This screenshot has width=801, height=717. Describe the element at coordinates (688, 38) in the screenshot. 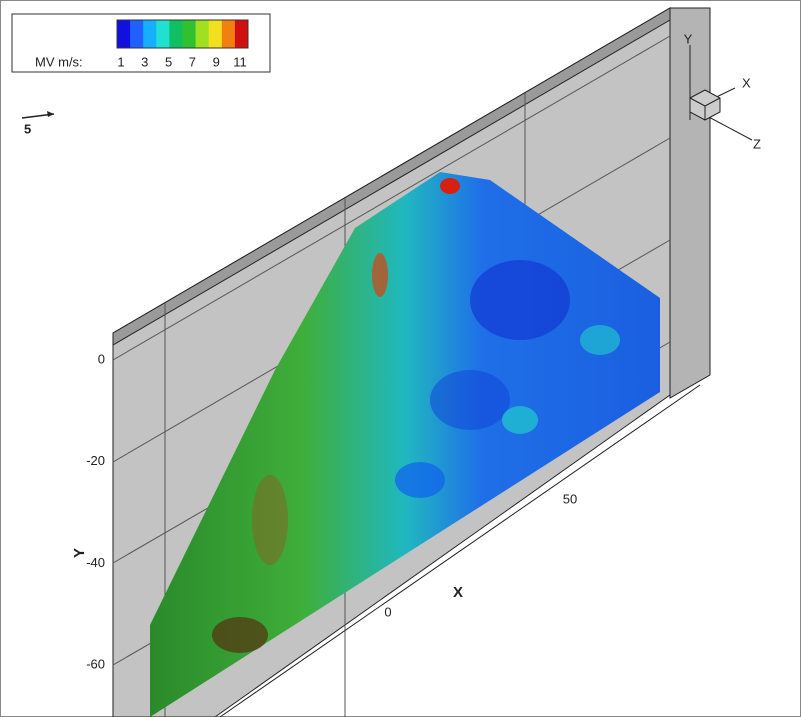

I see `triad-y: Y` at that location.